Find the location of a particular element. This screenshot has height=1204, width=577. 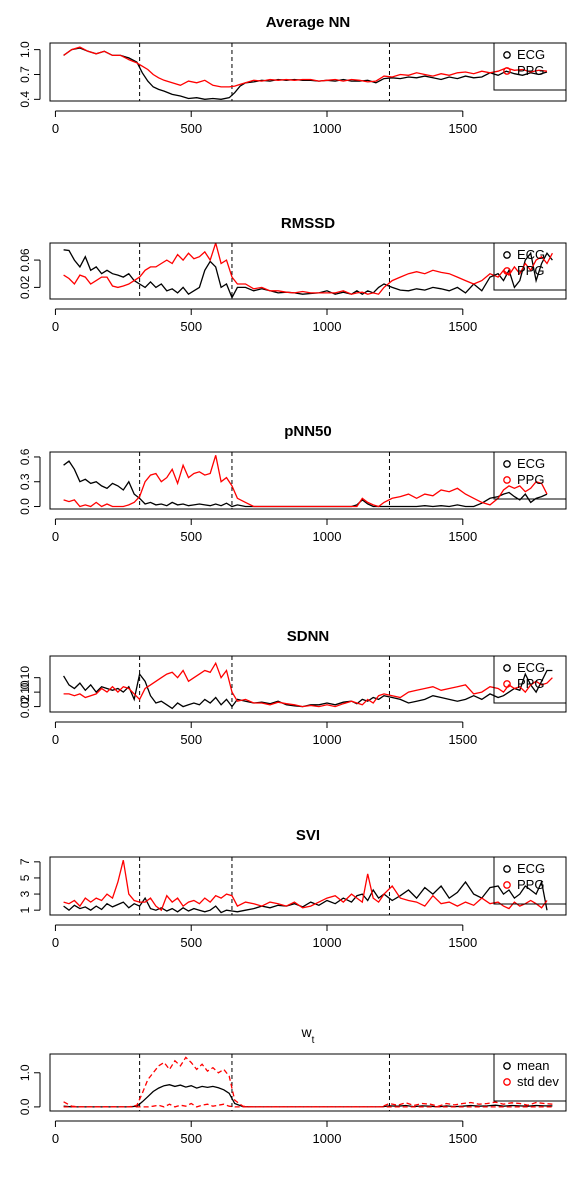

panel-title: SDNN is located at coordinates (308, 636).